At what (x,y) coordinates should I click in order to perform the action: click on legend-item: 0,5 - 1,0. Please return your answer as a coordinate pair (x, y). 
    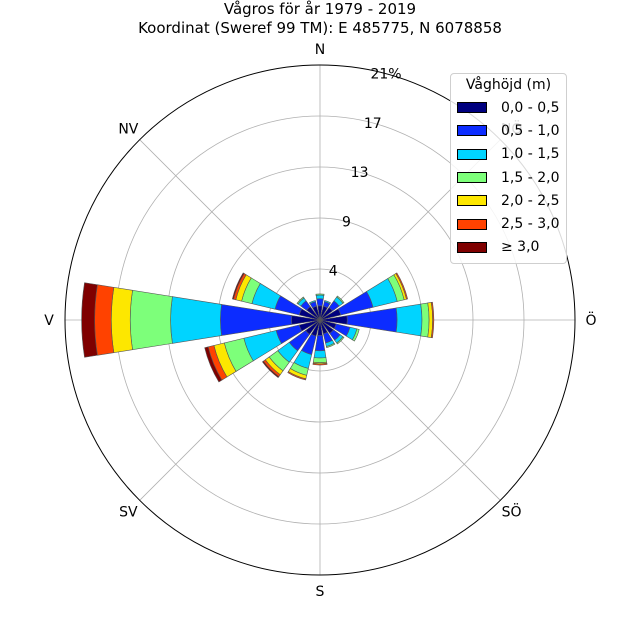
    Looking at the image, I should click on (508, 130).